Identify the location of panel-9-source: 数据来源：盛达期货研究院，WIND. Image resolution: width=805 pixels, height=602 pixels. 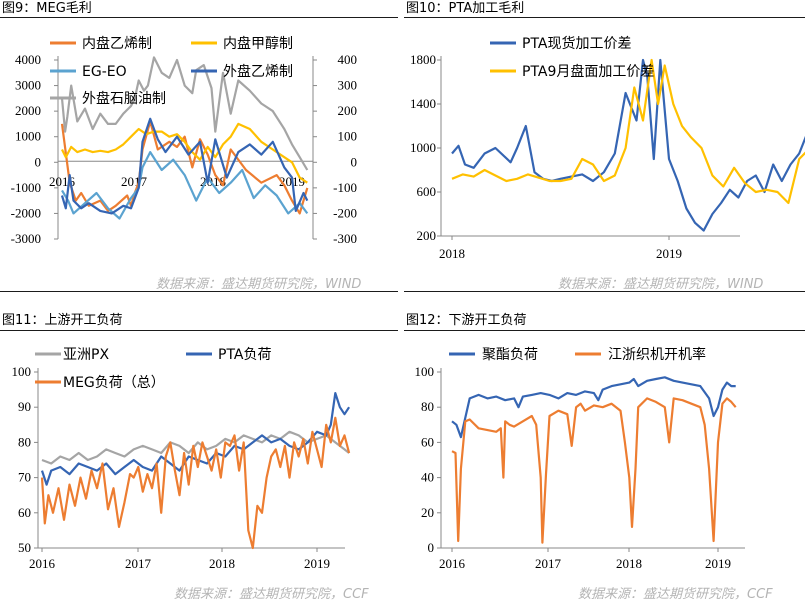
(259, 284).